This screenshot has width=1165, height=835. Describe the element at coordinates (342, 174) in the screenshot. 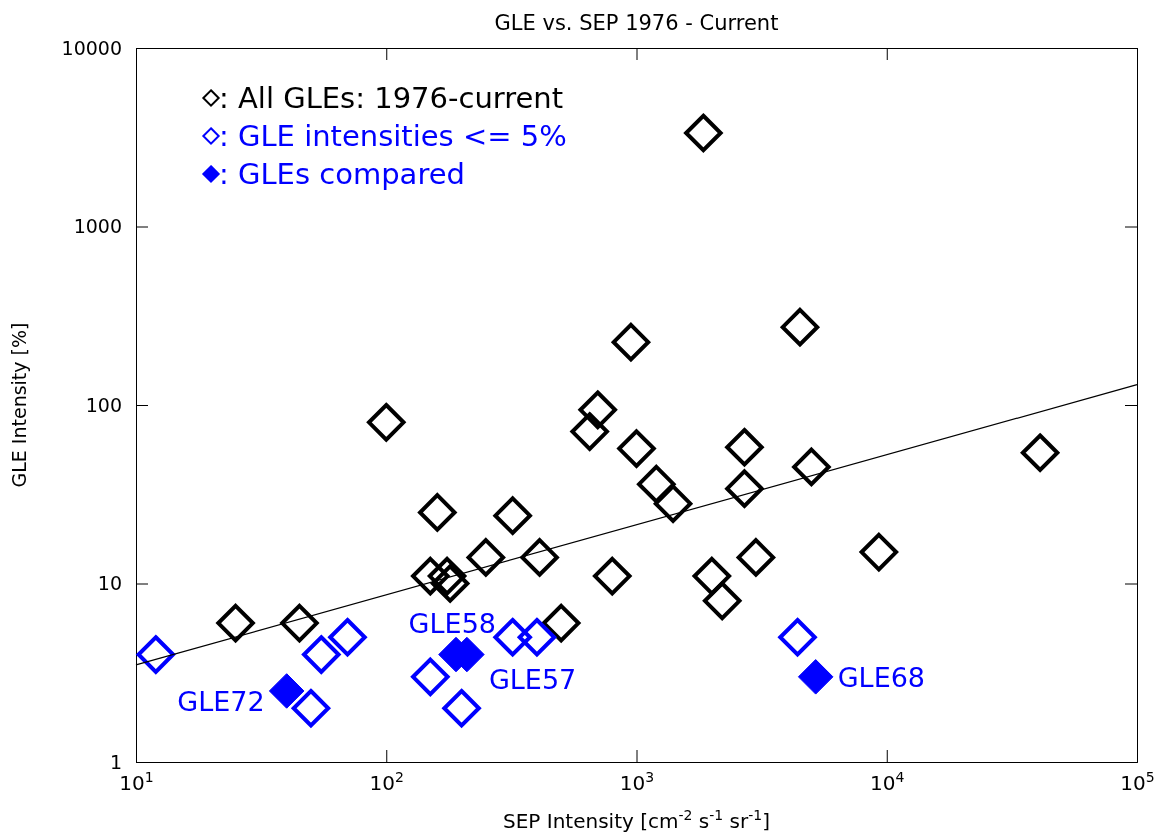

I see `legend-label: : GLEs compared` at that location.